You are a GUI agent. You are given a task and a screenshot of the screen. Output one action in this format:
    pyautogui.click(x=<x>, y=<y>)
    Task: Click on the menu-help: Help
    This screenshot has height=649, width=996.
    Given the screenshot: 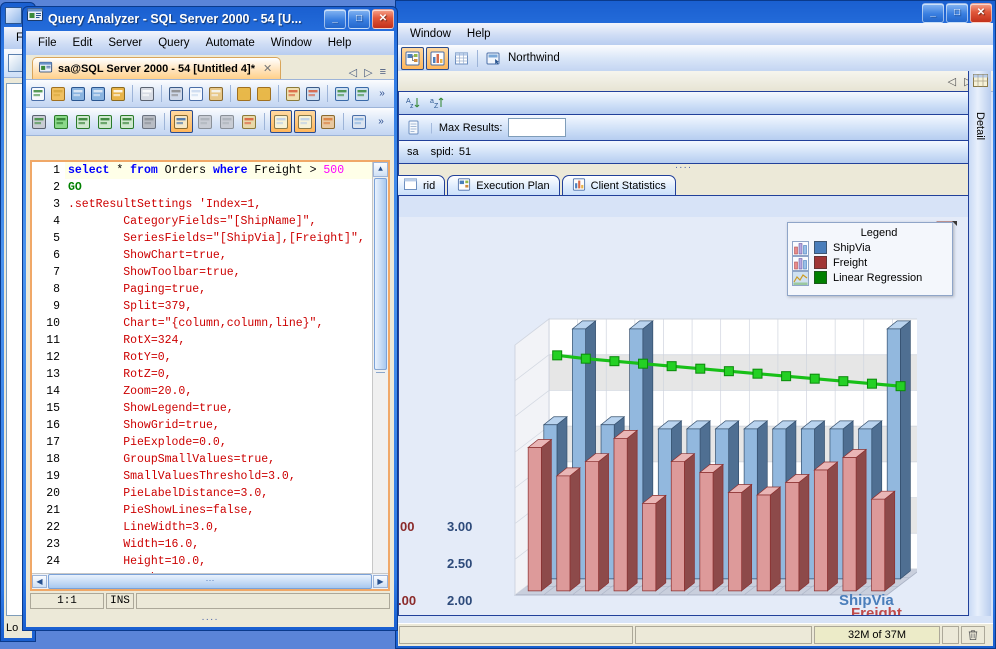 What is the action you would take?
    pyautogui.click(x=478, y=34)
    